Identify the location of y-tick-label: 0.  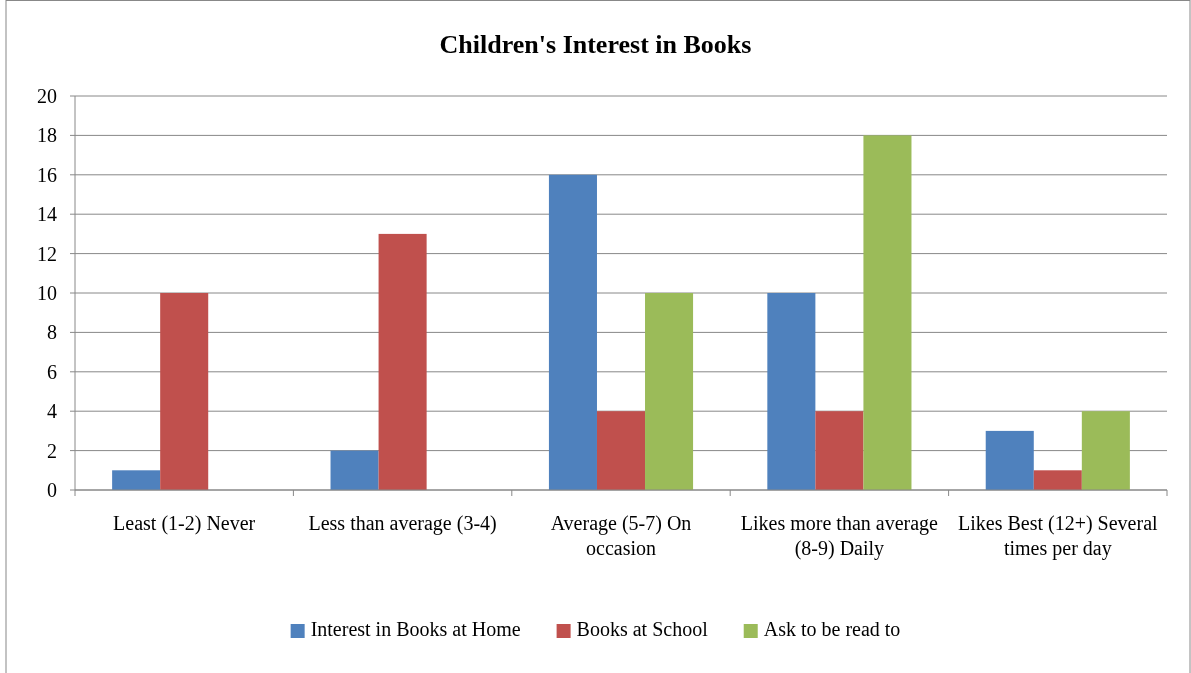
(52, 490).